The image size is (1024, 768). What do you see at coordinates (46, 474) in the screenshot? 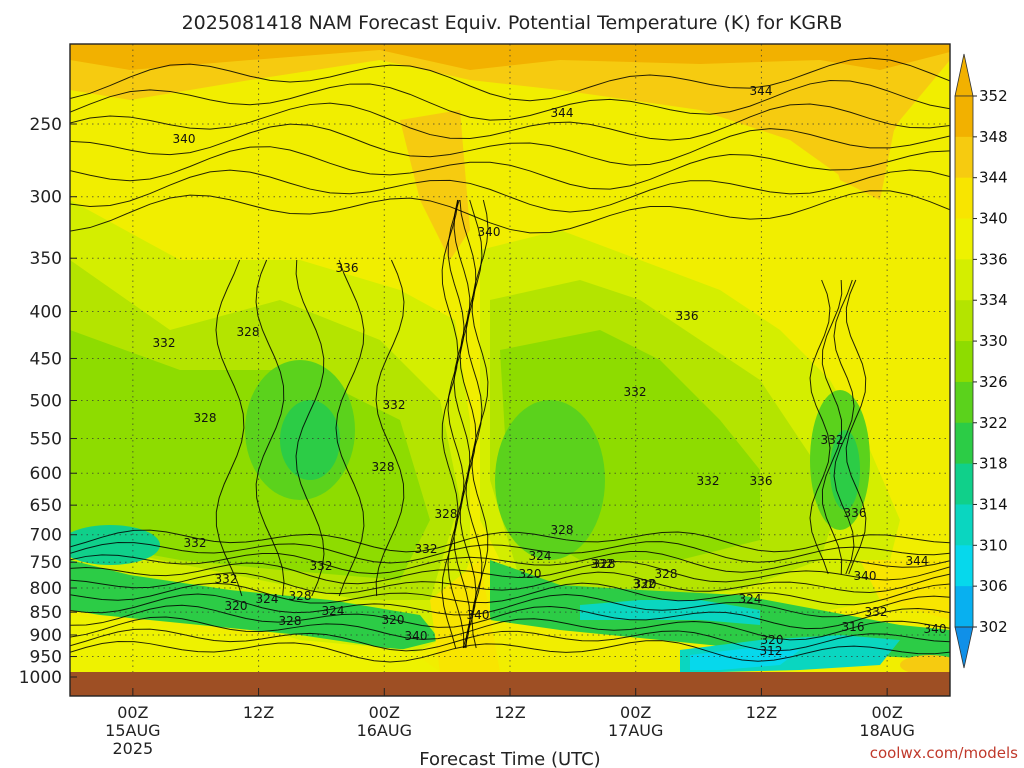
I see `y-tick-label: 600` at bounding box center [46, 474].